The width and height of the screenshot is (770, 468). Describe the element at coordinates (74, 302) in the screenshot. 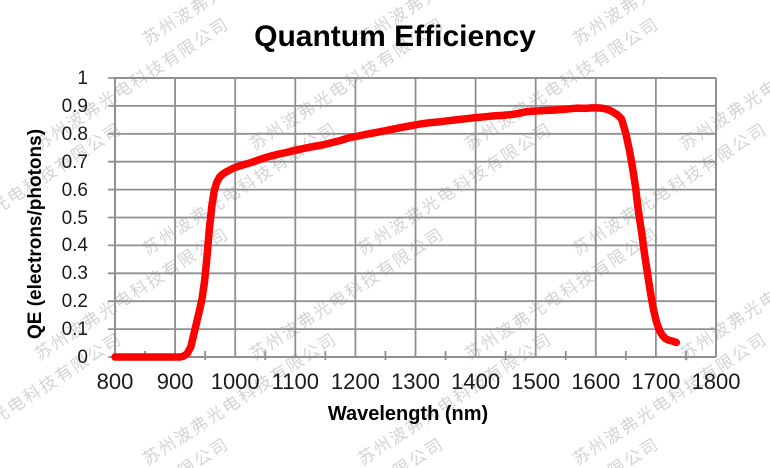

I see `y-tick-label: 0.2` at that location.